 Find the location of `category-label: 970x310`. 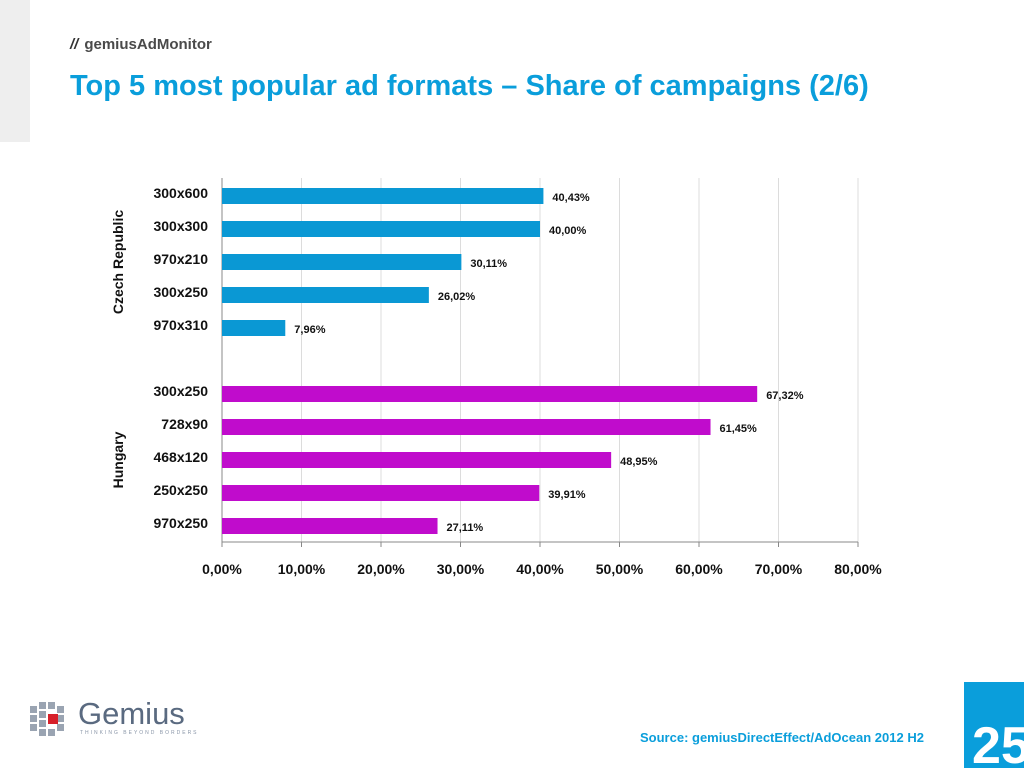

category-label: 970x310 is located at coordinates (180, 325).